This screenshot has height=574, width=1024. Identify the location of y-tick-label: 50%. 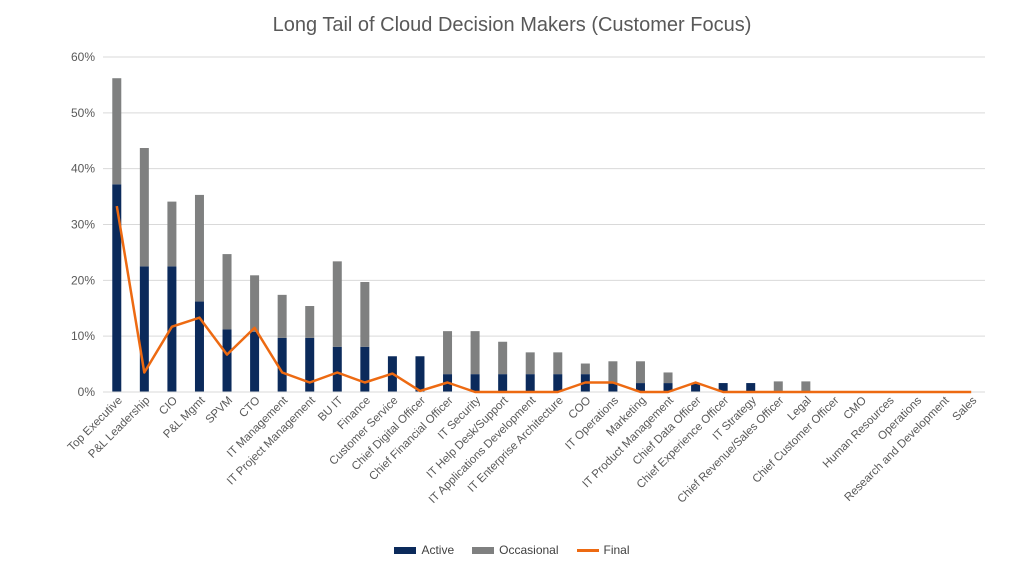
(83, 113).